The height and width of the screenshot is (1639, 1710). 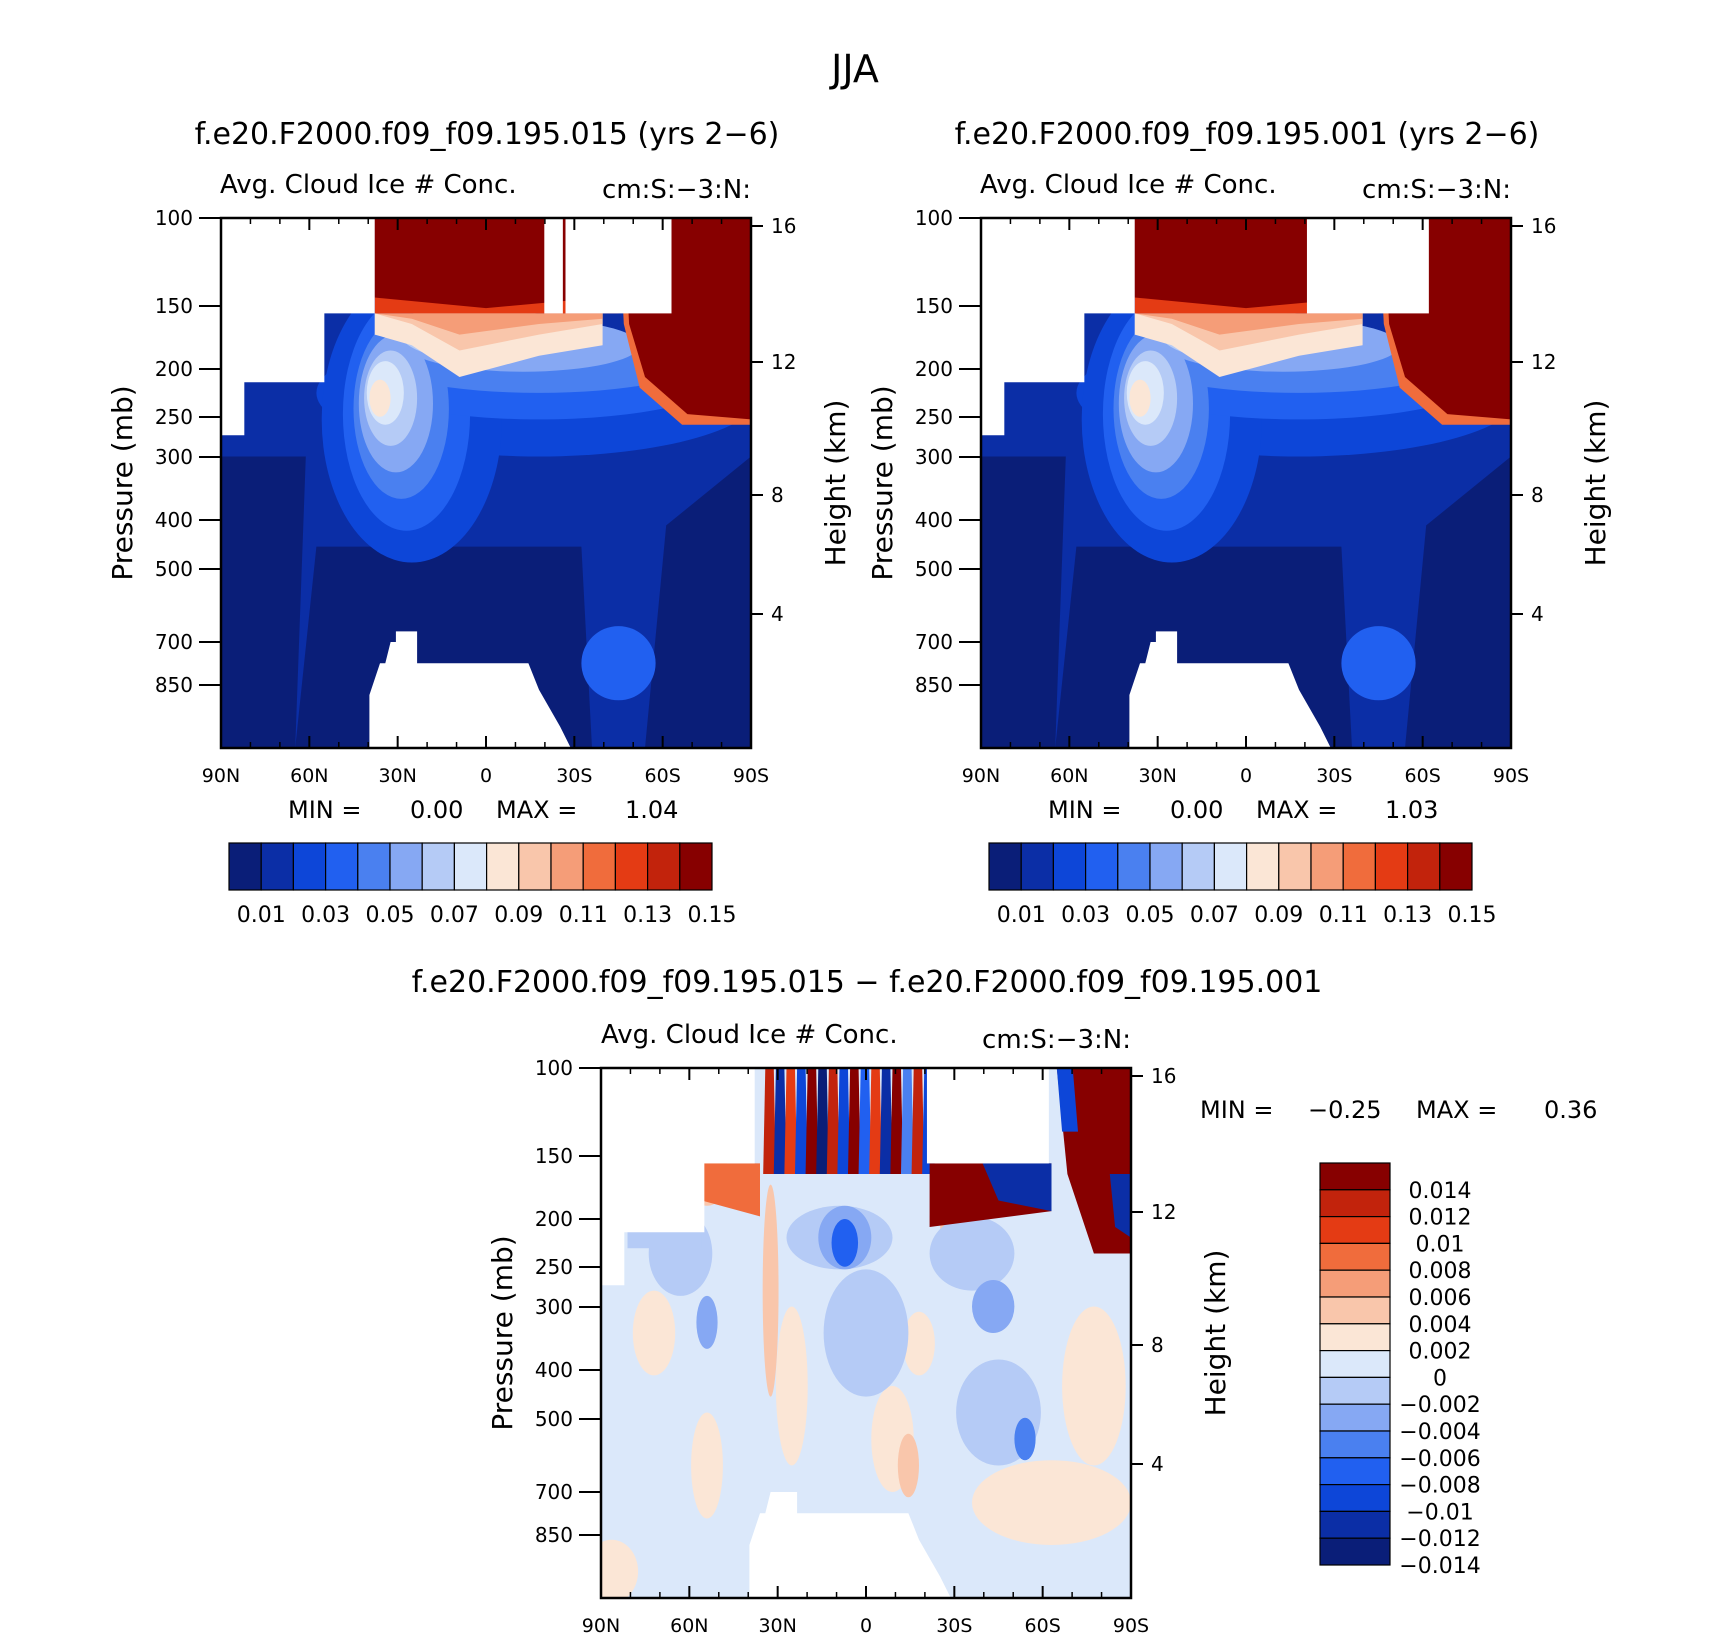 I want to click on panel-1-colorbar: 0.01 0.03 0.05 0.07 0.09 0.11 0.13 0.15, so click(x=482, y=885).